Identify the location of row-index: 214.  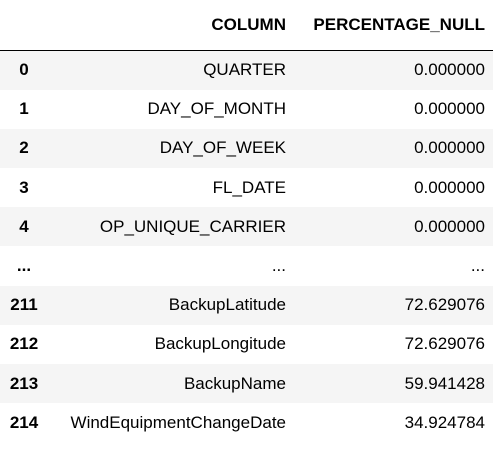
(24, 422).